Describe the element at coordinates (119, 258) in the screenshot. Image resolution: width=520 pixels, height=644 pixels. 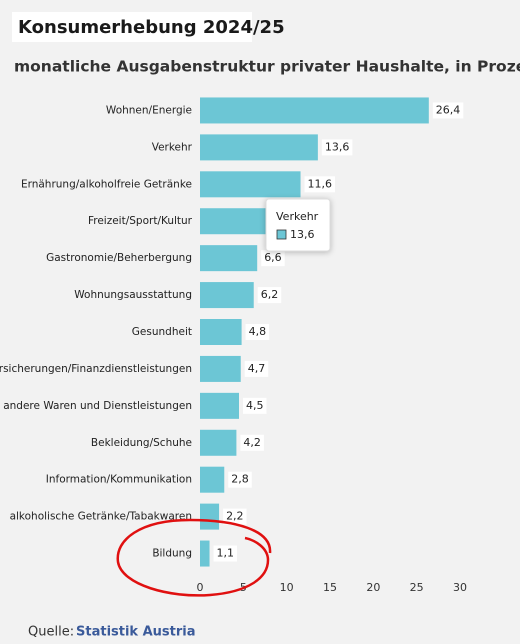
I see `y-tick-label: Gastronomie/Beherbergung` at that location.